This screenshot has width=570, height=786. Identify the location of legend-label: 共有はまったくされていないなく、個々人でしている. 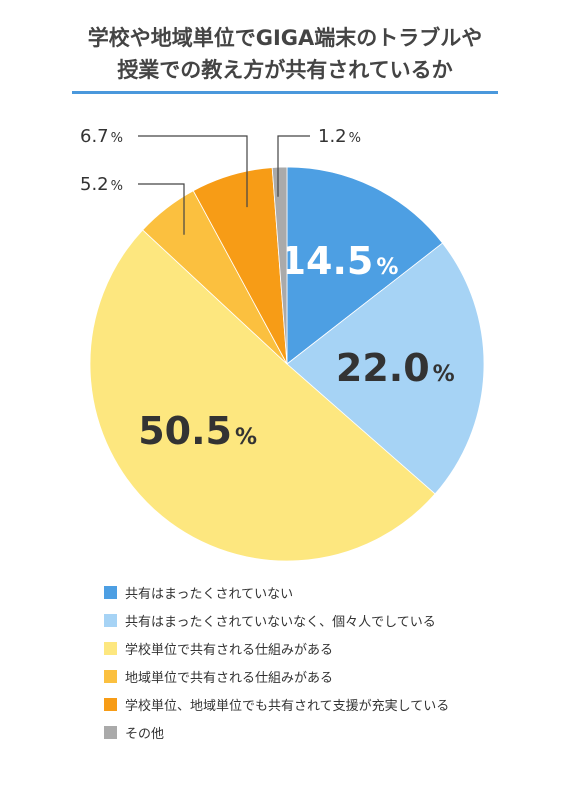
(280, 622).